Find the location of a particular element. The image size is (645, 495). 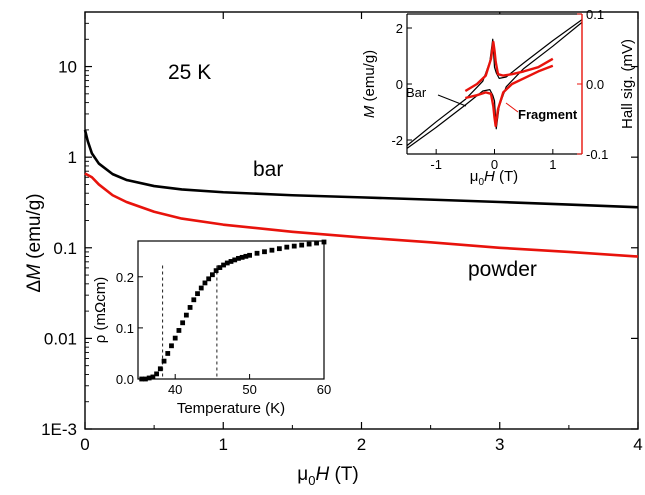

inset-resistivity-background is located at coordinates (231, 310).